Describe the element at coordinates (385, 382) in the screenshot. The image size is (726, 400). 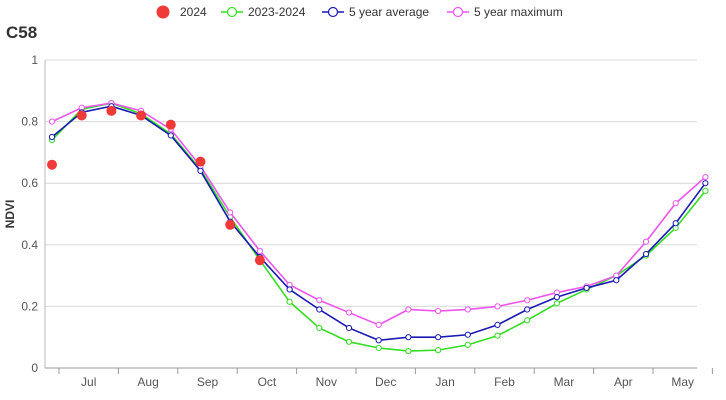
I see `x-tick-label: Dec` at that location.